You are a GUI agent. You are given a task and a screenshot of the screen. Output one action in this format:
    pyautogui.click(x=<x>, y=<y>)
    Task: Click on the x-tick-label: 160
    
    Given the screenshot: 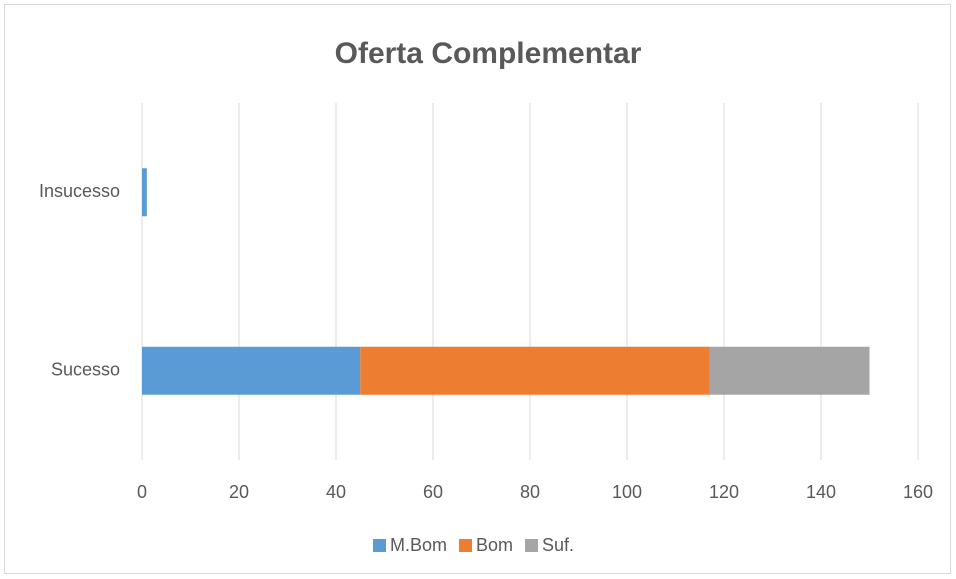 What is the action you would take?
    pyautogui.click(x=918, y=492)
    